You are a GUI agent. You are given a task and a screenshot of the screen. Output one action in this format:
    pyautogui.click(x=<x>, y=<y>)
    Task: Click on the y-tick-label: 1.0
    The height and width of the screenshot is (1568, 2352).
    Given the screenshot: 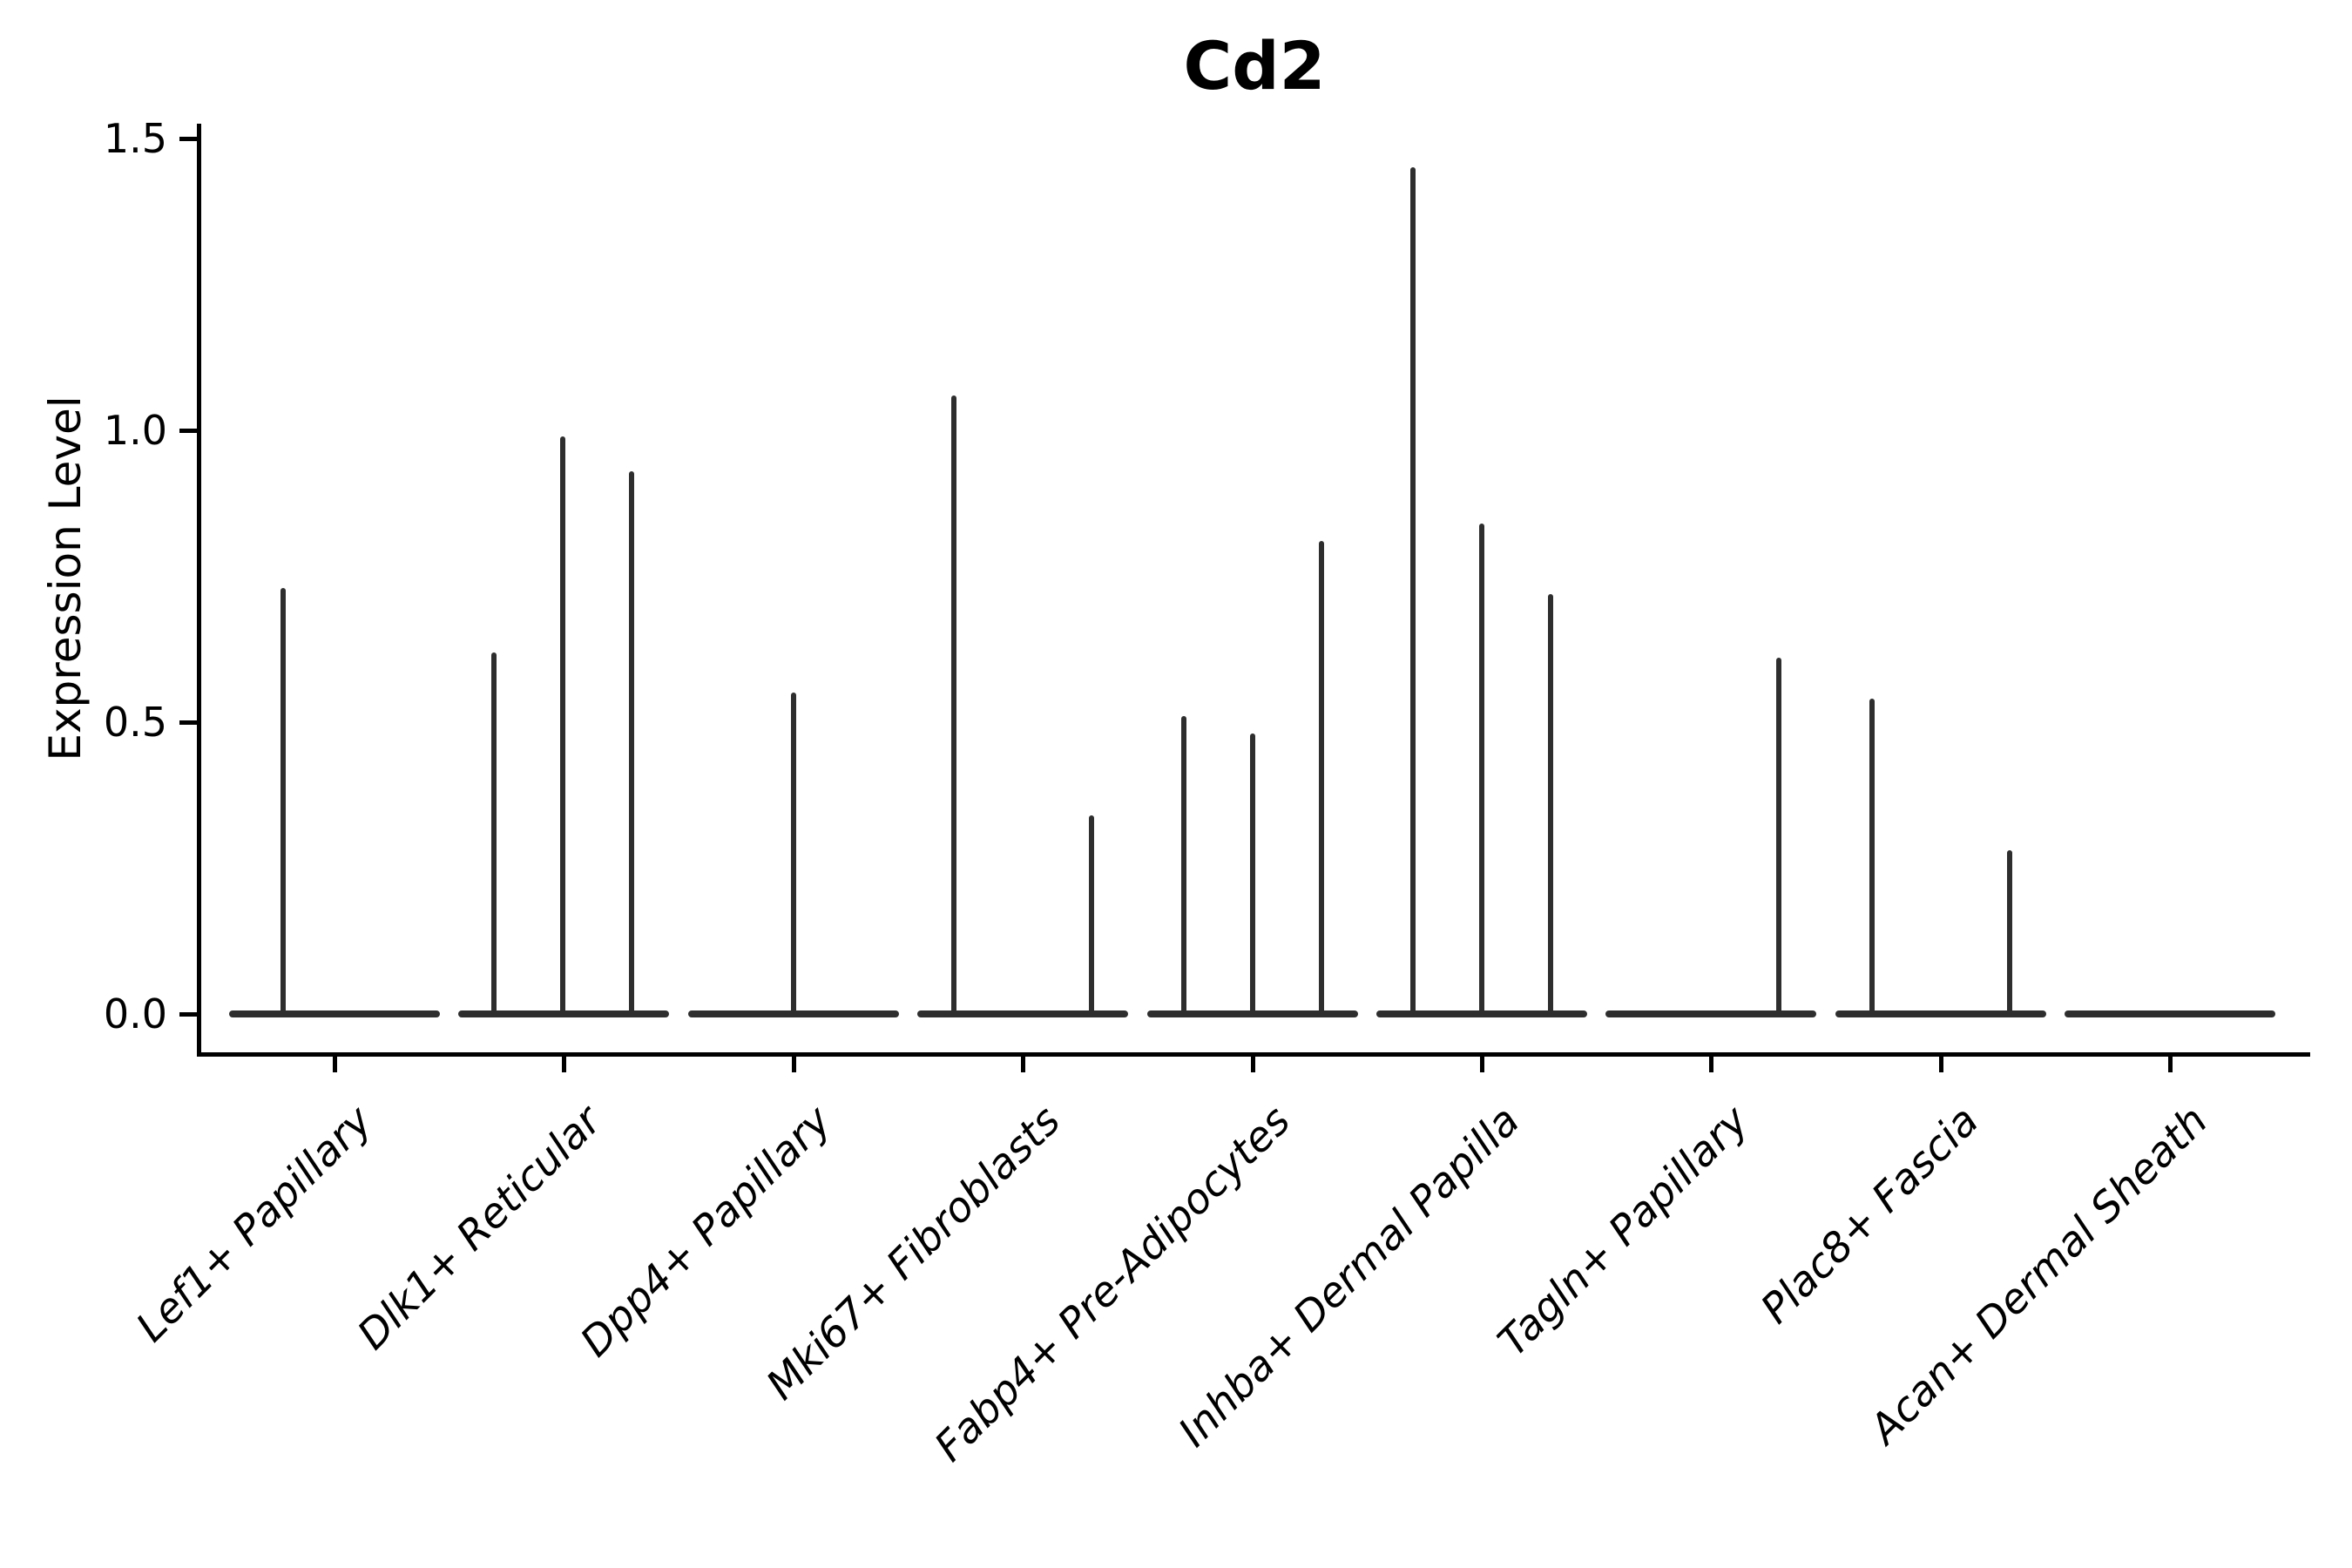 What is the action you would take?
    pyautogui.click(x=135, y=430)
    